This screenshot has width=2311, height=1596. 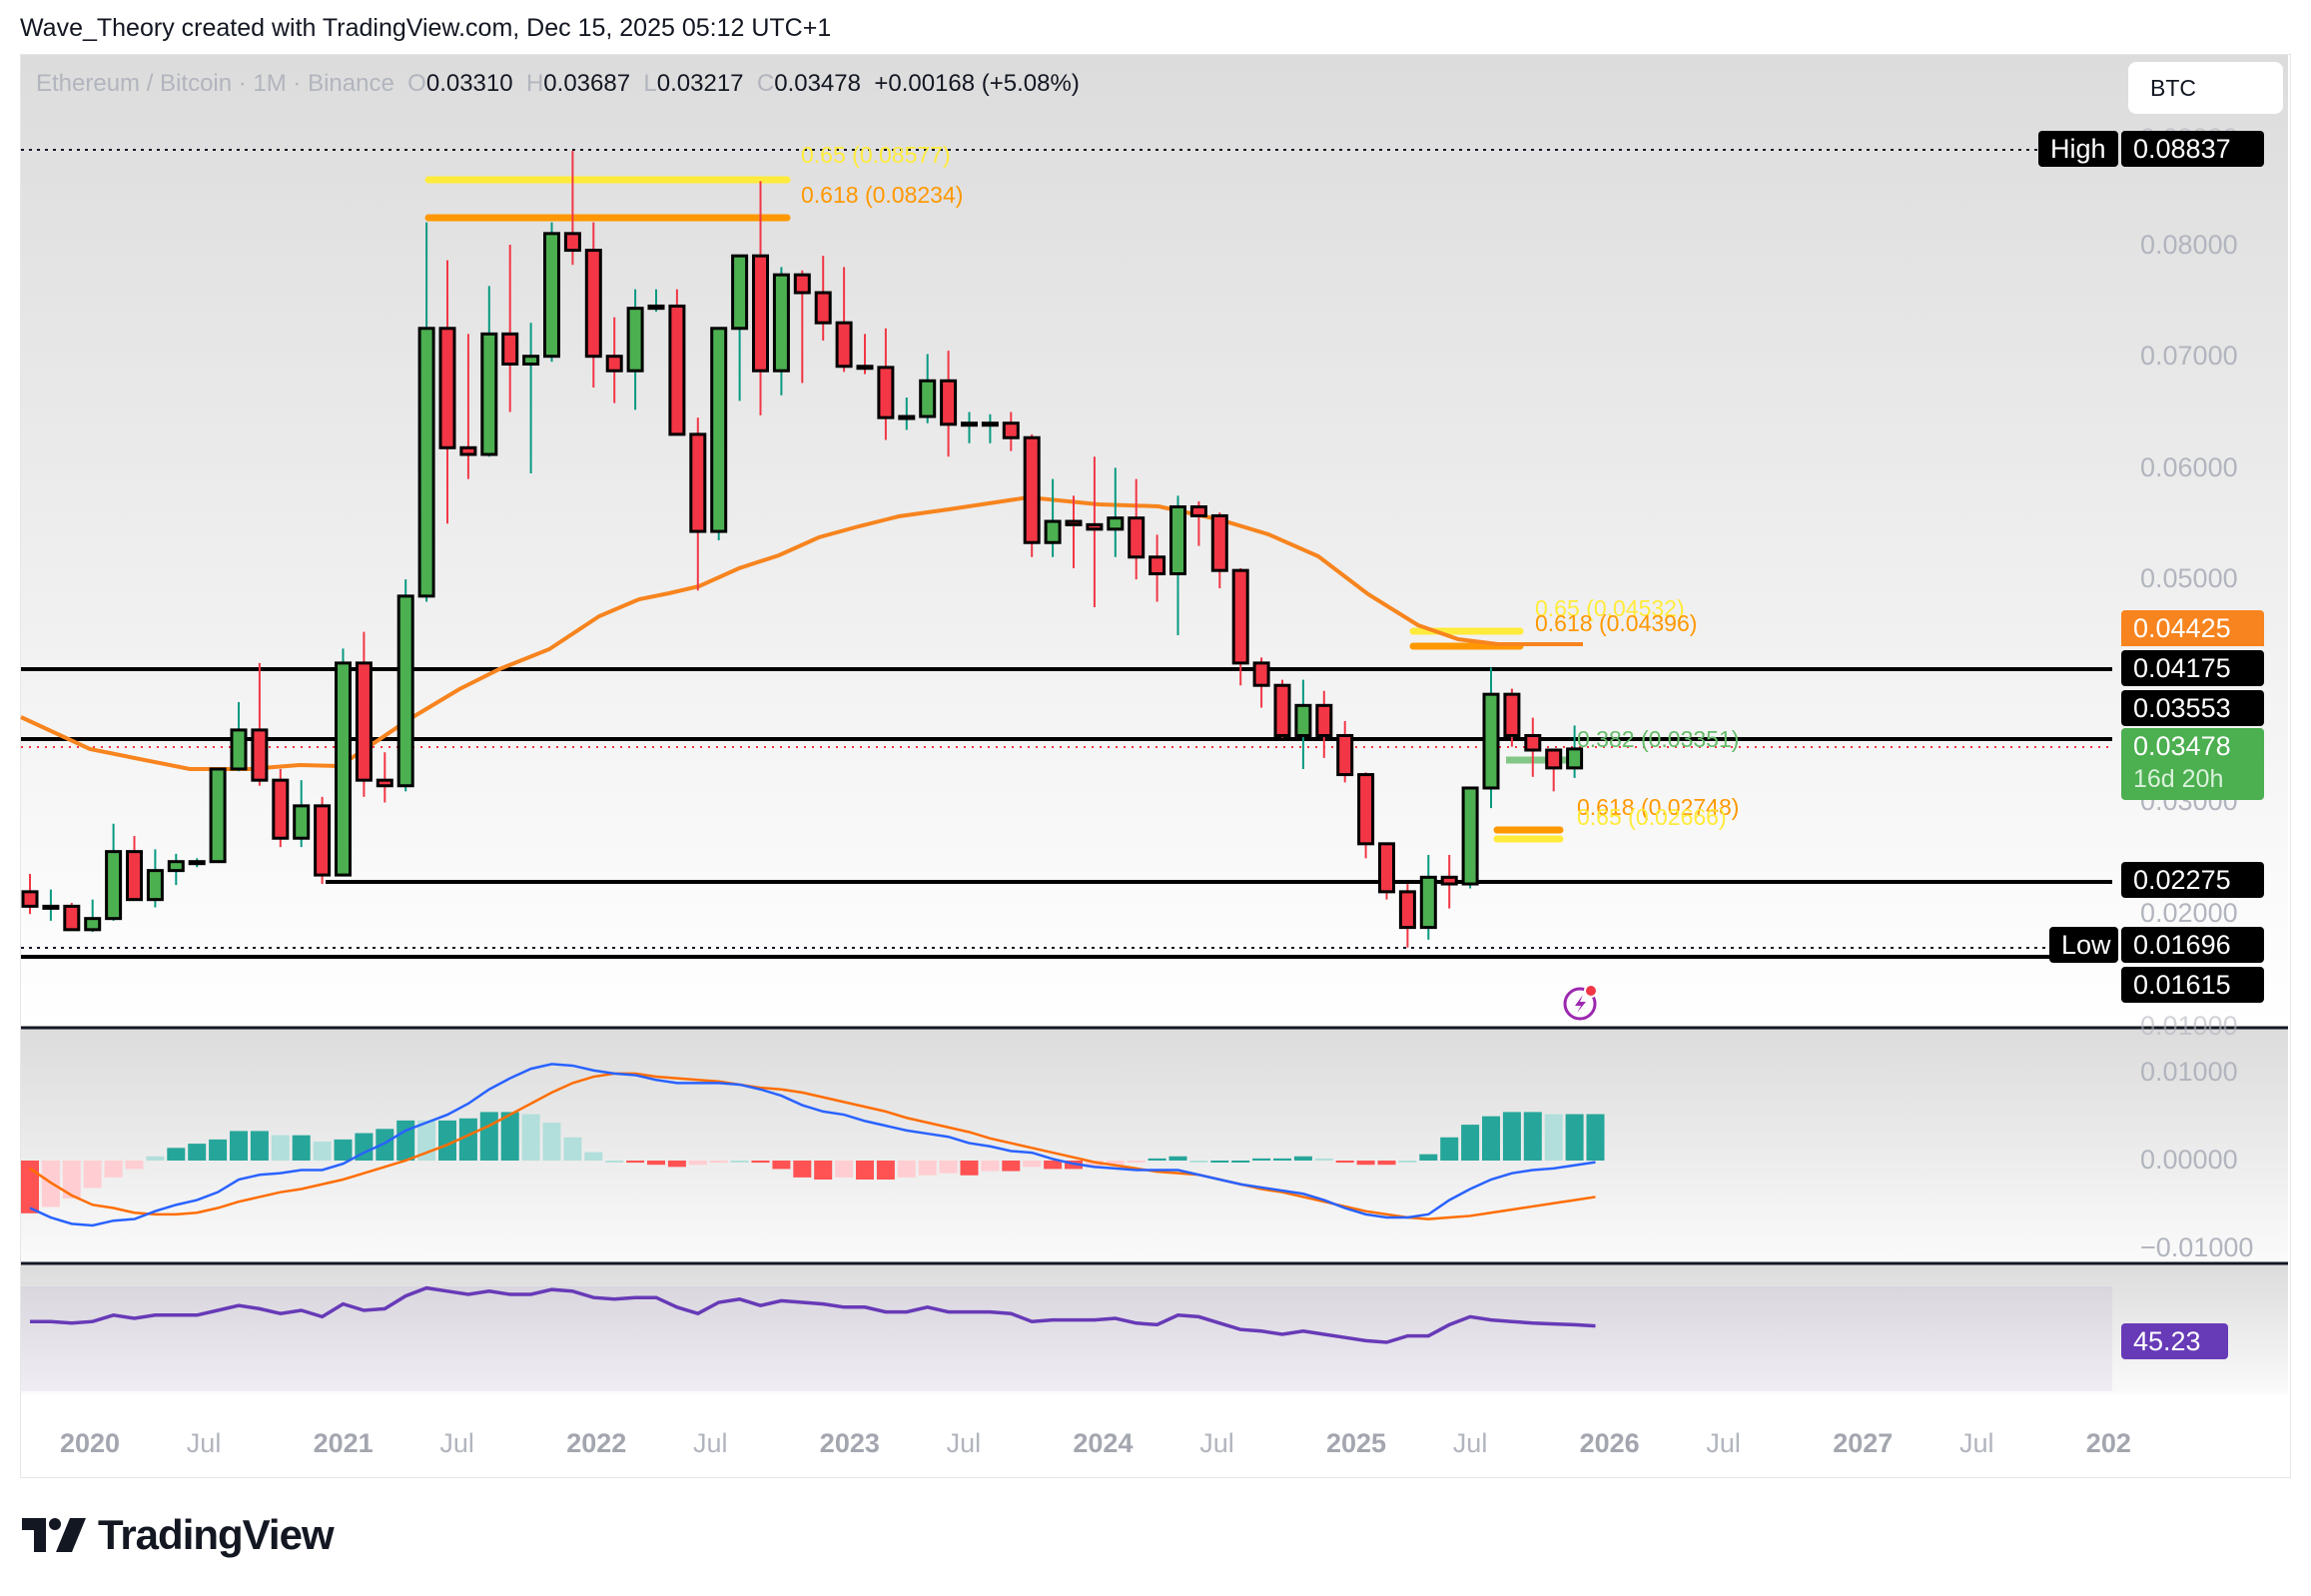 What do you see at coordinates (2205, 88) in the screenshot?
I see `currency-button: BTC` at bounding box center [2205, 88].